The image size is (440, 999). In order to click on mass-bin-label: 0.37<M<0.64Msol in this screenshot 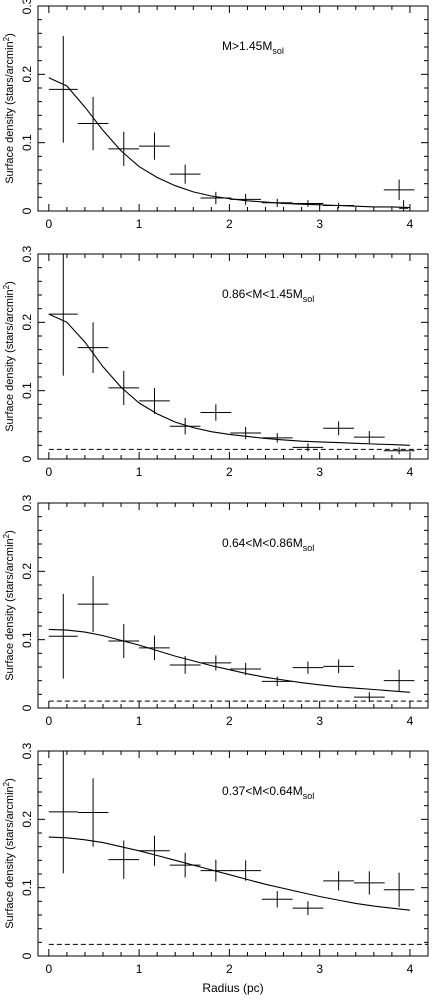, I will do `click(268, 792)`.